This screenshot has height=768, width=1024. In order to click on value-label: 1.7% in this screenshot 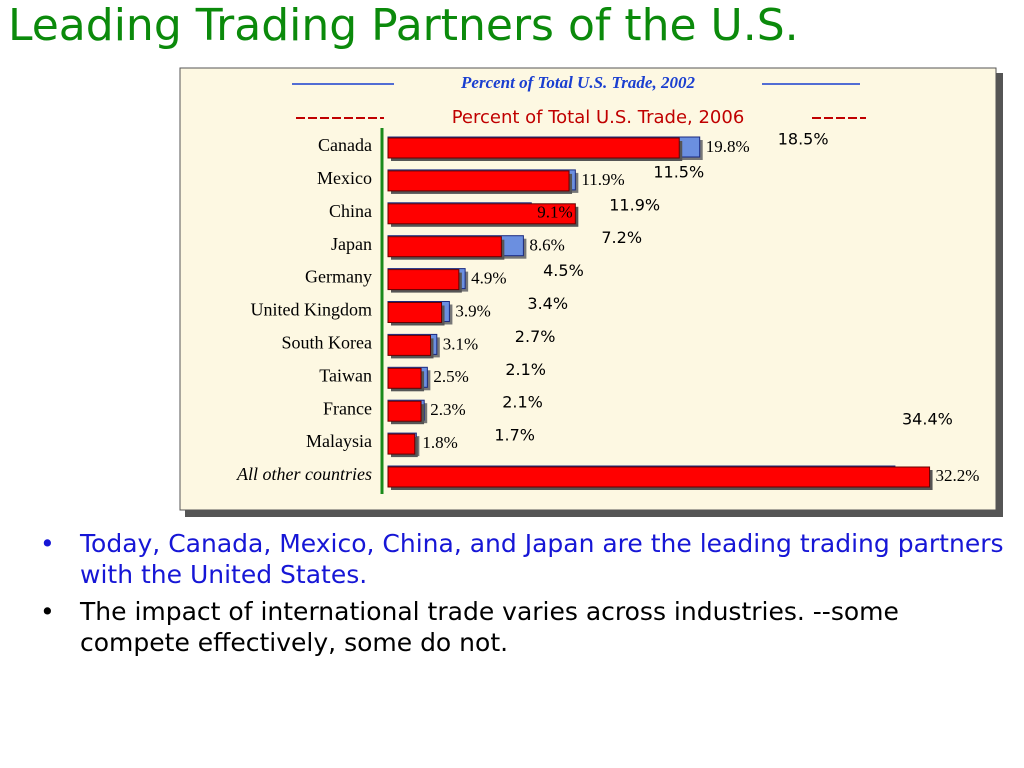, I will do `click(514, 435)`.